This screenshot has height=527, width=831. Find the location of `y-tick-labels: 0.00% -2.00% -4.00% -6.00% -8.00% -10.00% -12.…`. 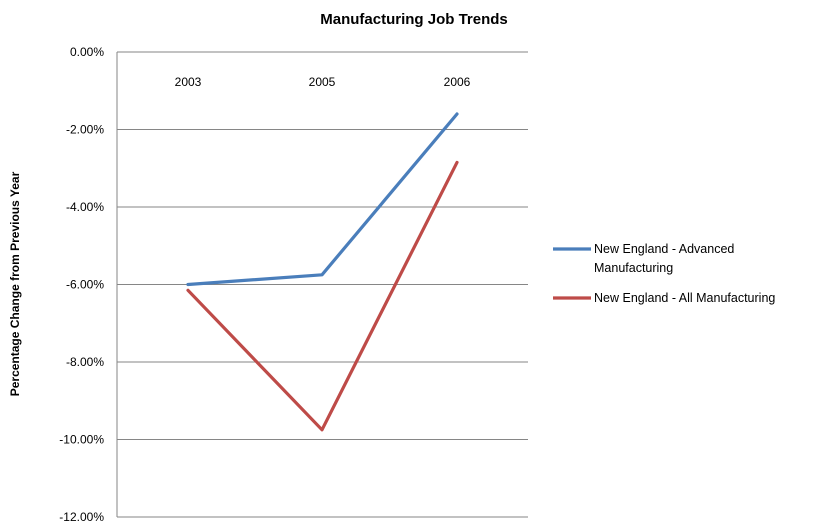

y-tick-labels: 0.00% -2.00% -4.00% -6.00% -8.00% -10.00% -12.… is located at coordinates (81, 284).